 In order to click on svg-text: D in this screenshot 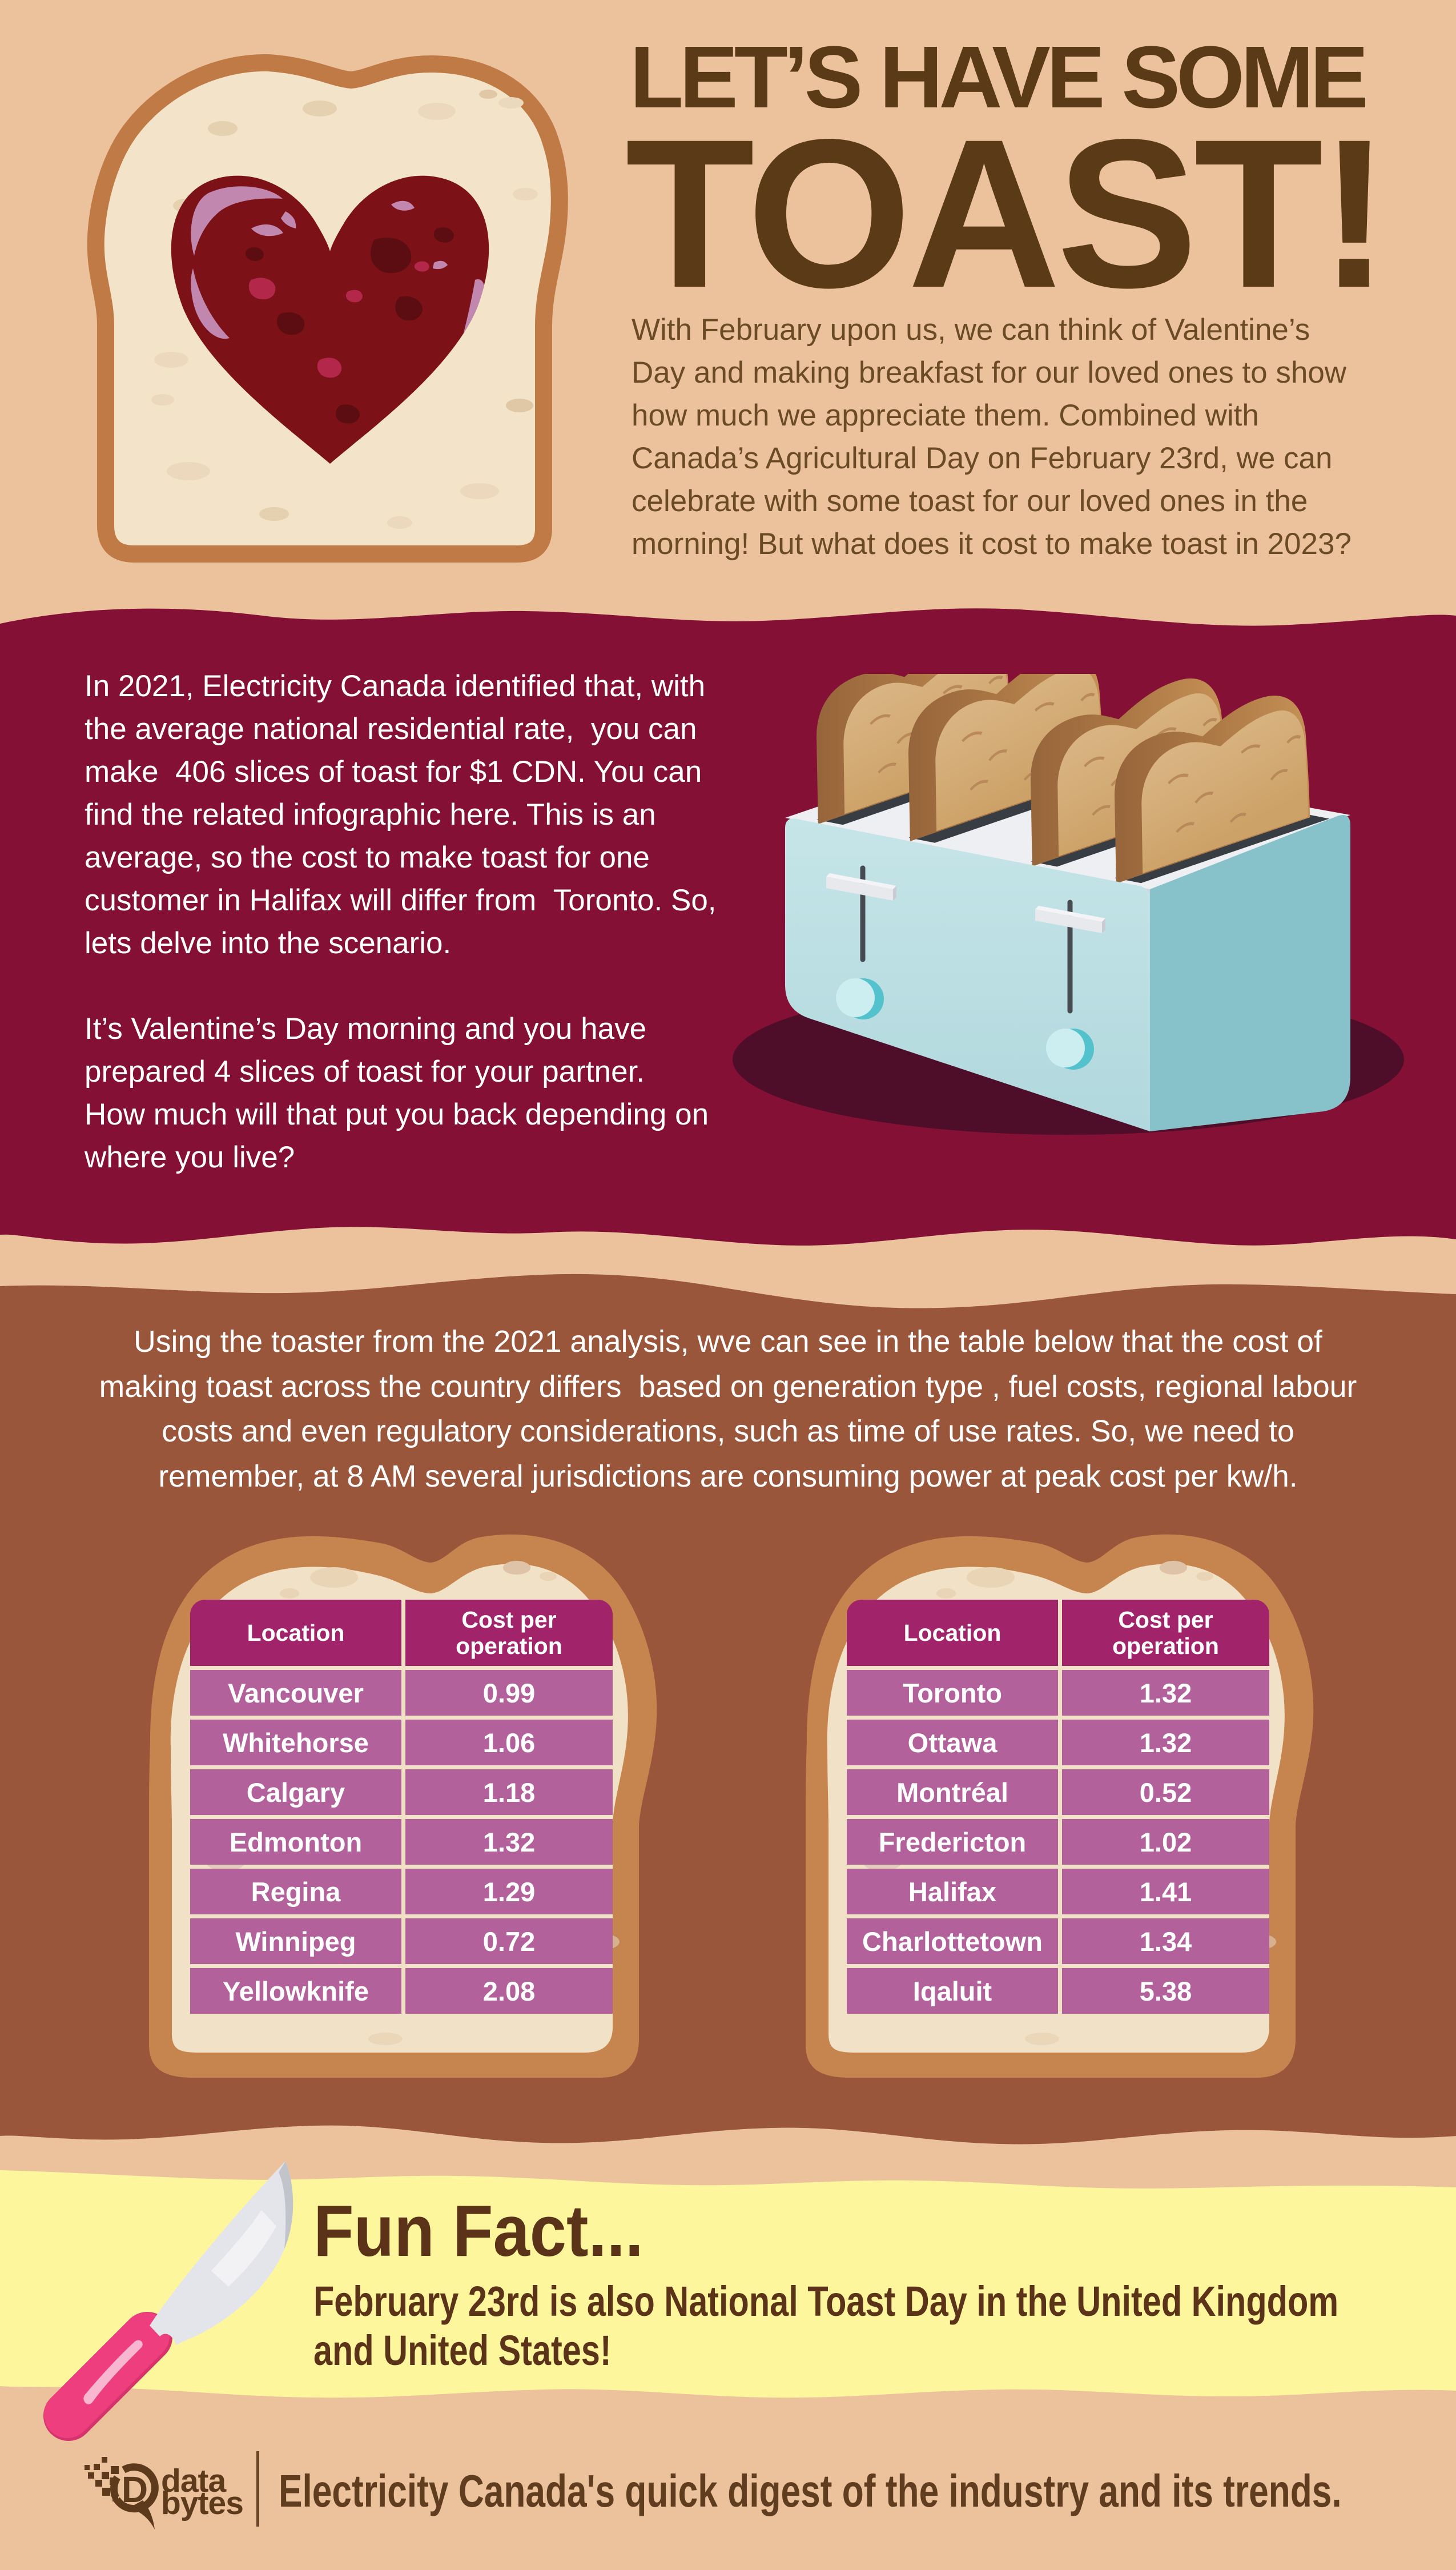, I will do `click(135, 2489)`.